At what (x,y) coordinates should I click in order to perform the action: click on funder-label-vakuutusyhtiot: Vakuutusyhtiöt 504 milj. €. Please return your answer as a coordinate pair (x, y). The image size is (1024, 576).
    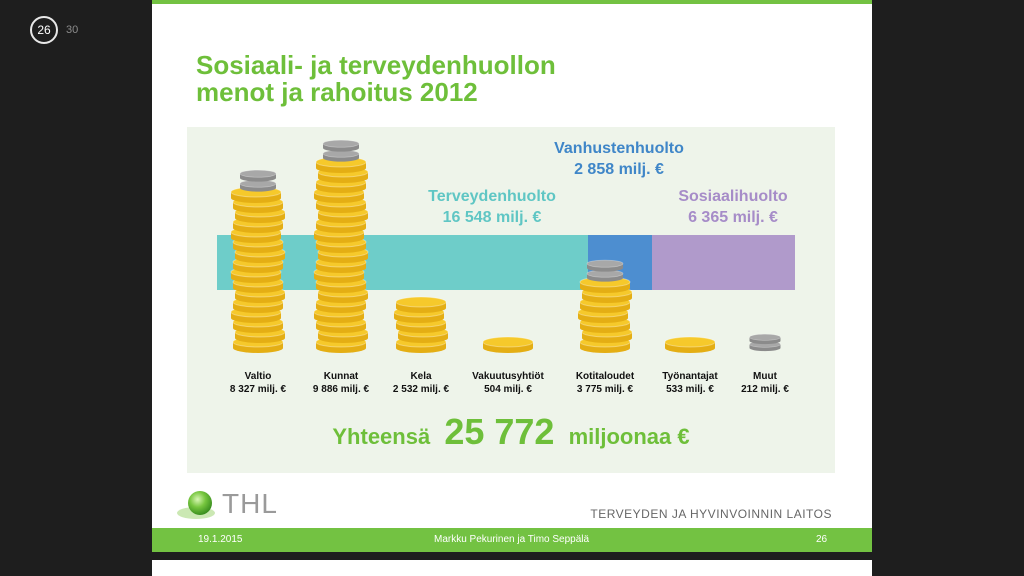
    Looking at the image, I should click on (508, 383).